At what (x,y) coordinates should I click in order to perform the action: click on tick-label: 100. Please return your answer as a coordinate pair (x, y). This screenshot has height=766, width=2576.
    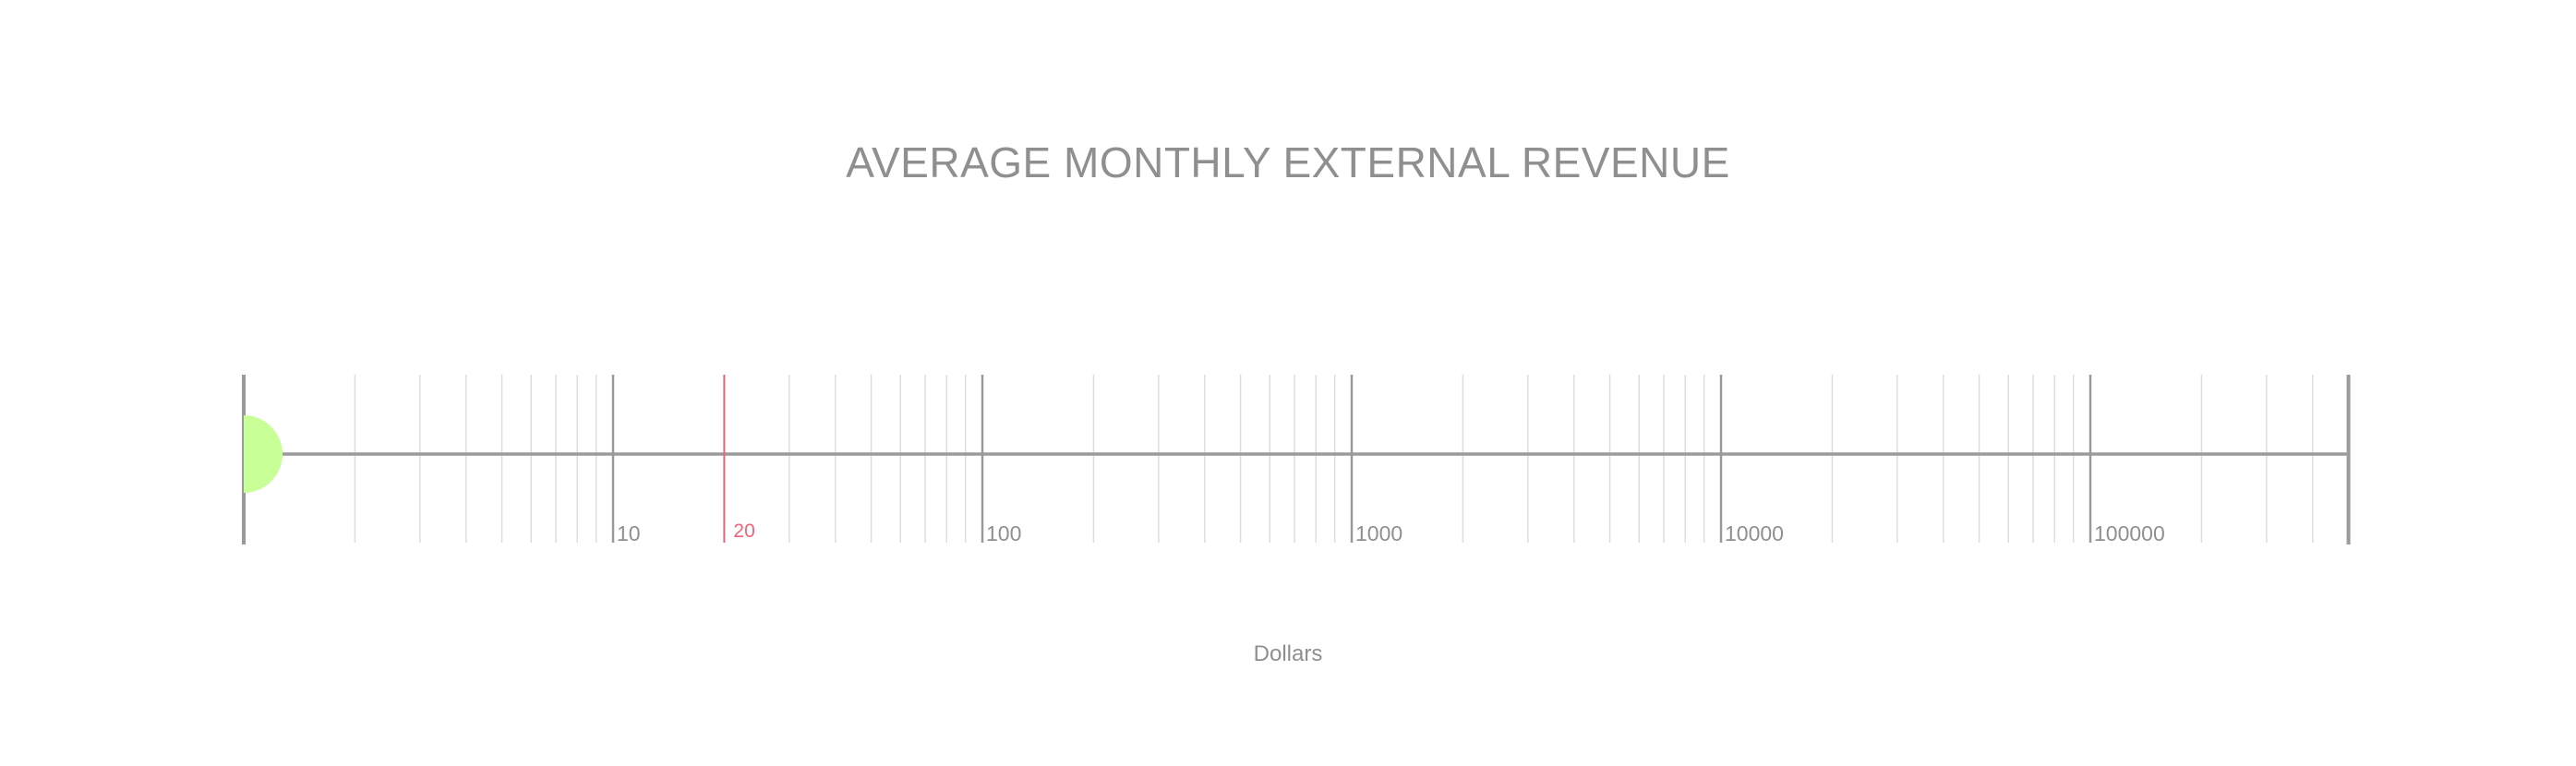
    Looking at the image, I should click on (1003, 533).